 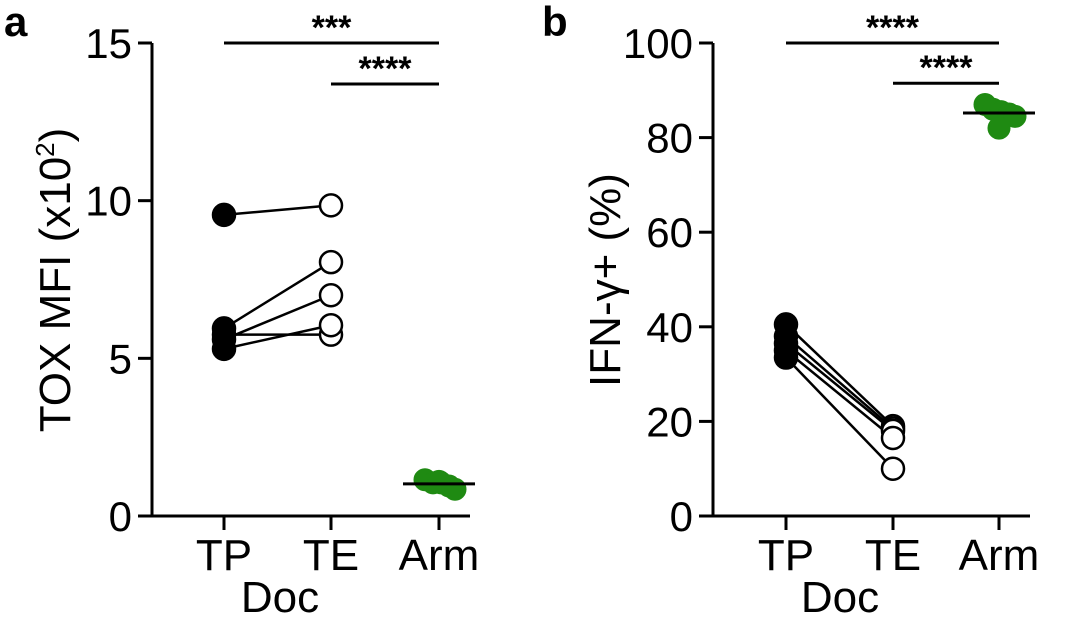 I want to click on panel-b-tp-point, so click(x=786, y=357).